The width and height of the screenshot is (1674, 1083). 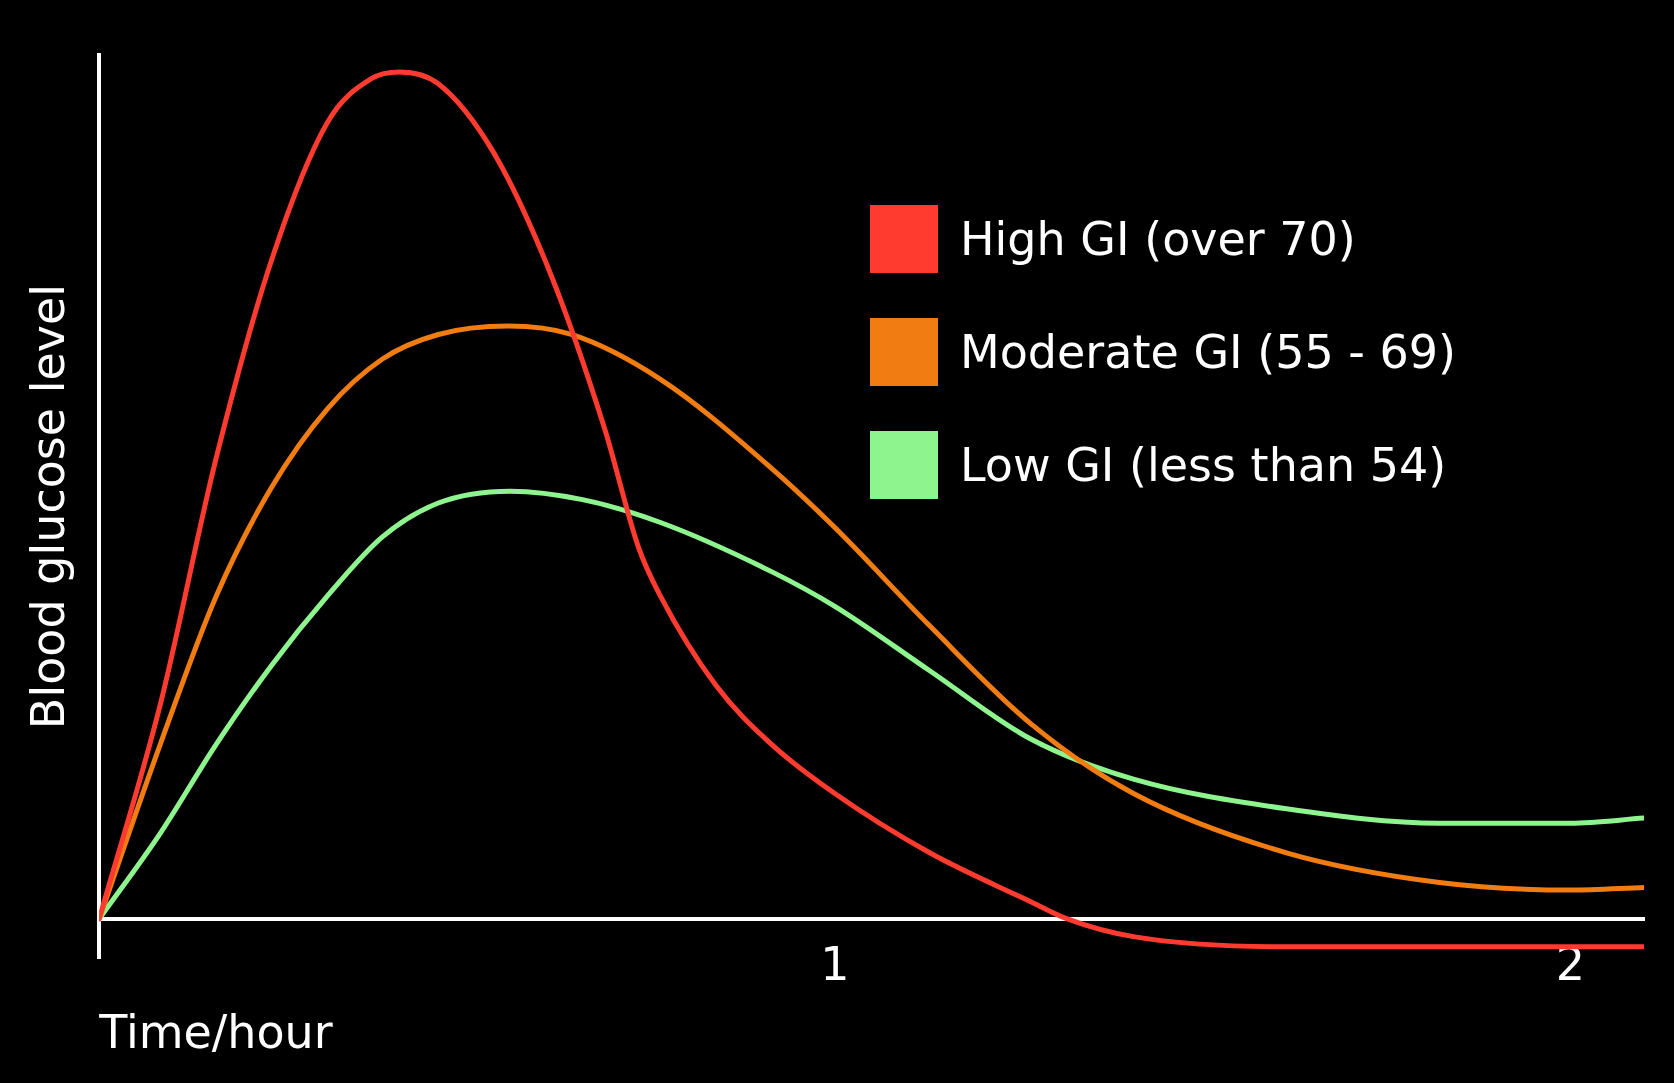 What do you see at coordinates (1208, 352) in the screenshot?
I see `legend-label: Moderate GI (55 - 69)` at bounding box center [1208, 352].